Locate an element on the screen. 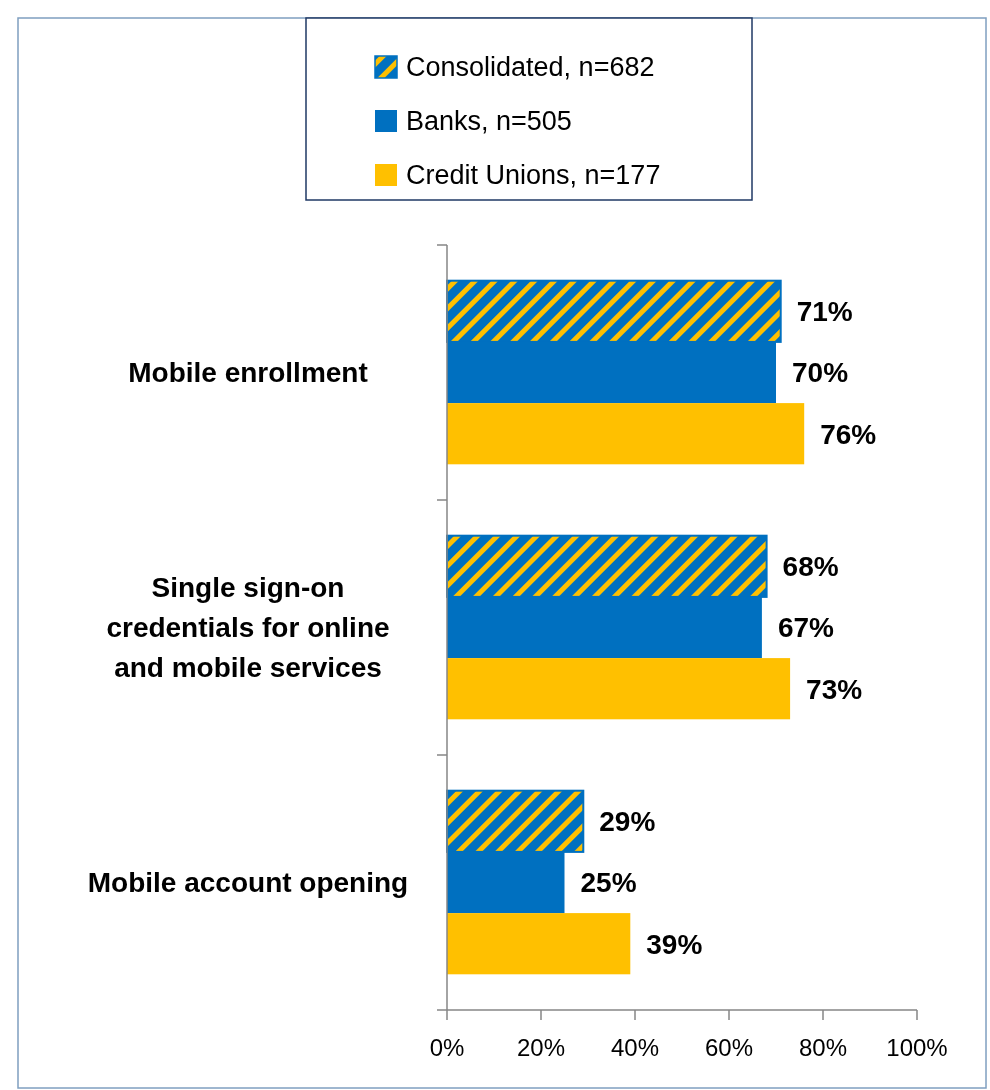 This screenshot has height=1090, width=990. text: 29% is located at coordinates (627, 822).